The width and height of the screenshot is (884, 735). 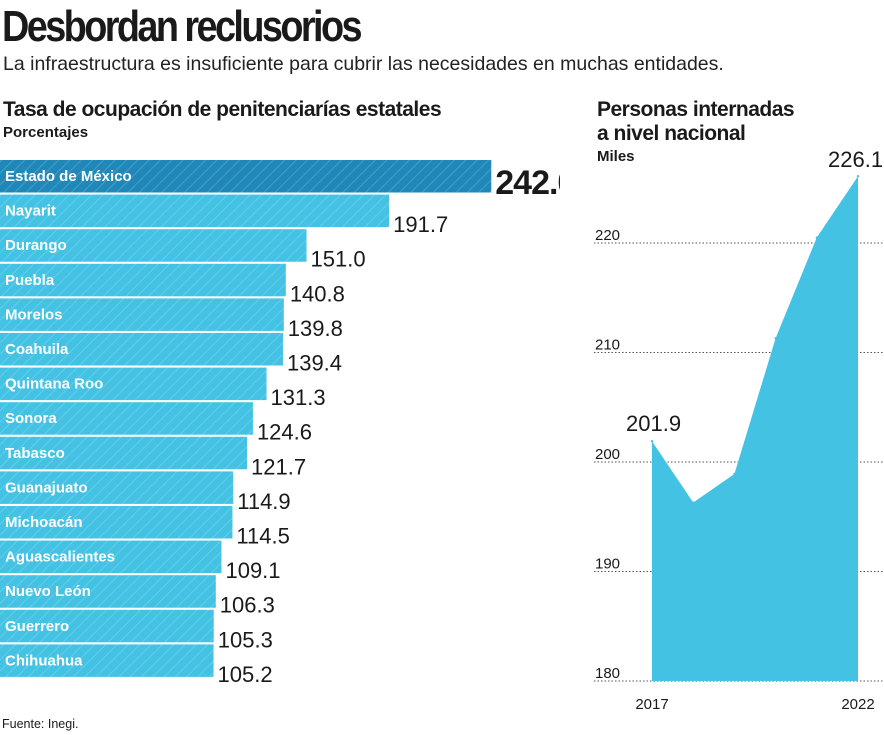 I want to click on bar-category-label: Michoacán, so click(x=44, y=522).